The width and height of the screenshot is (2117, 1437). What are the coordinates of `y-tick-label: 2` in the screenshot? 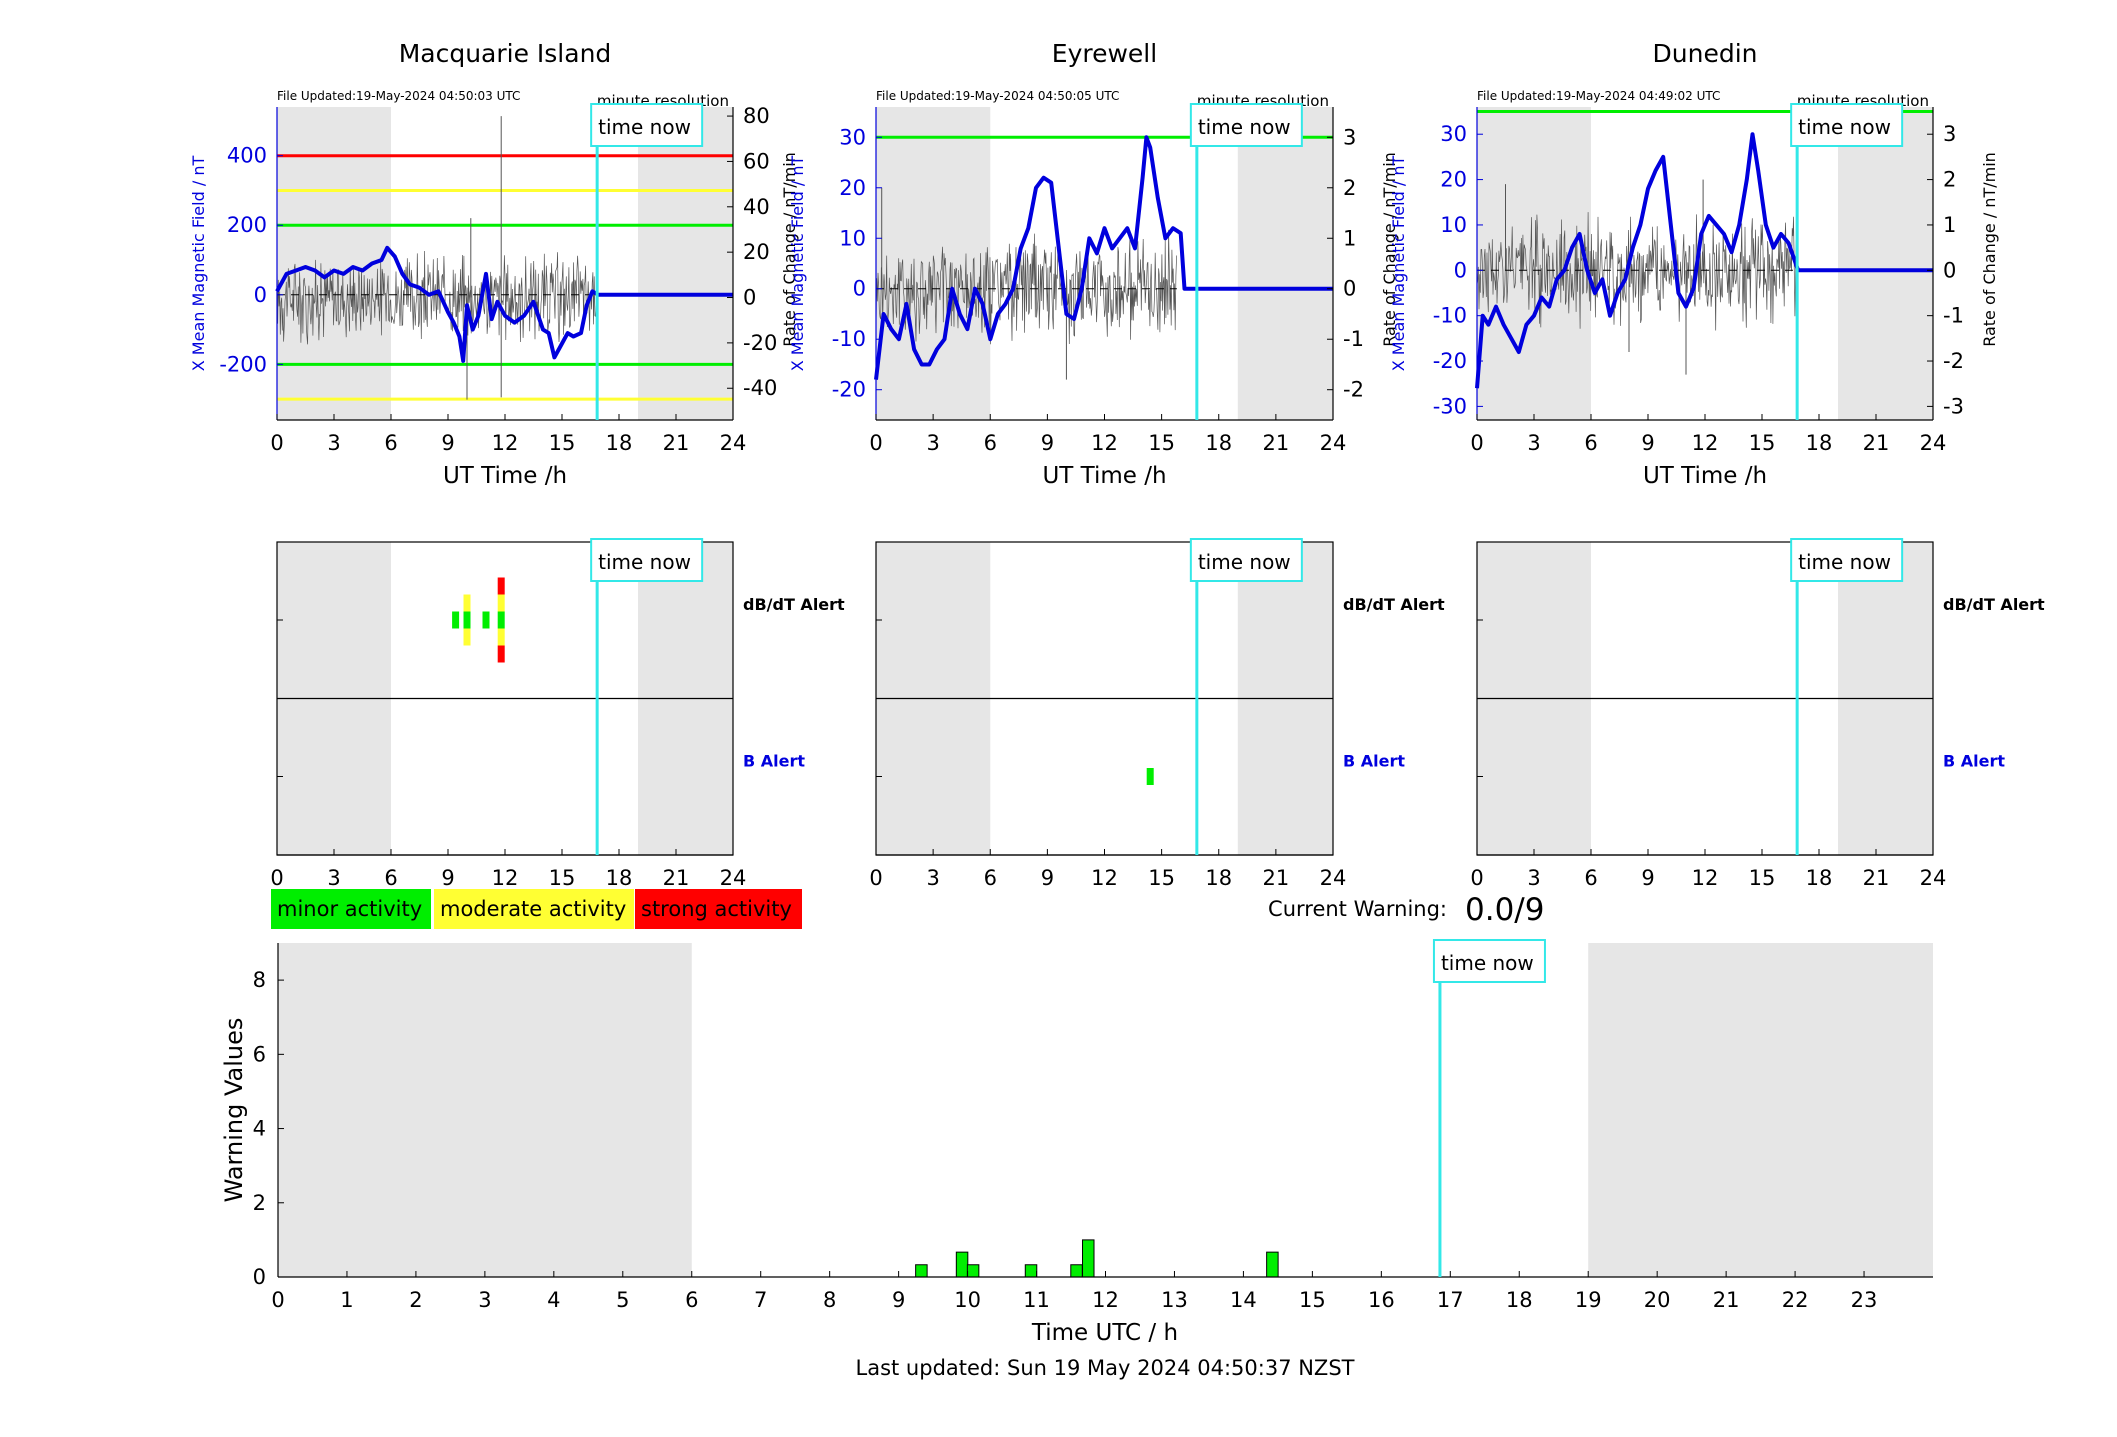 It's located at (259, 1203).